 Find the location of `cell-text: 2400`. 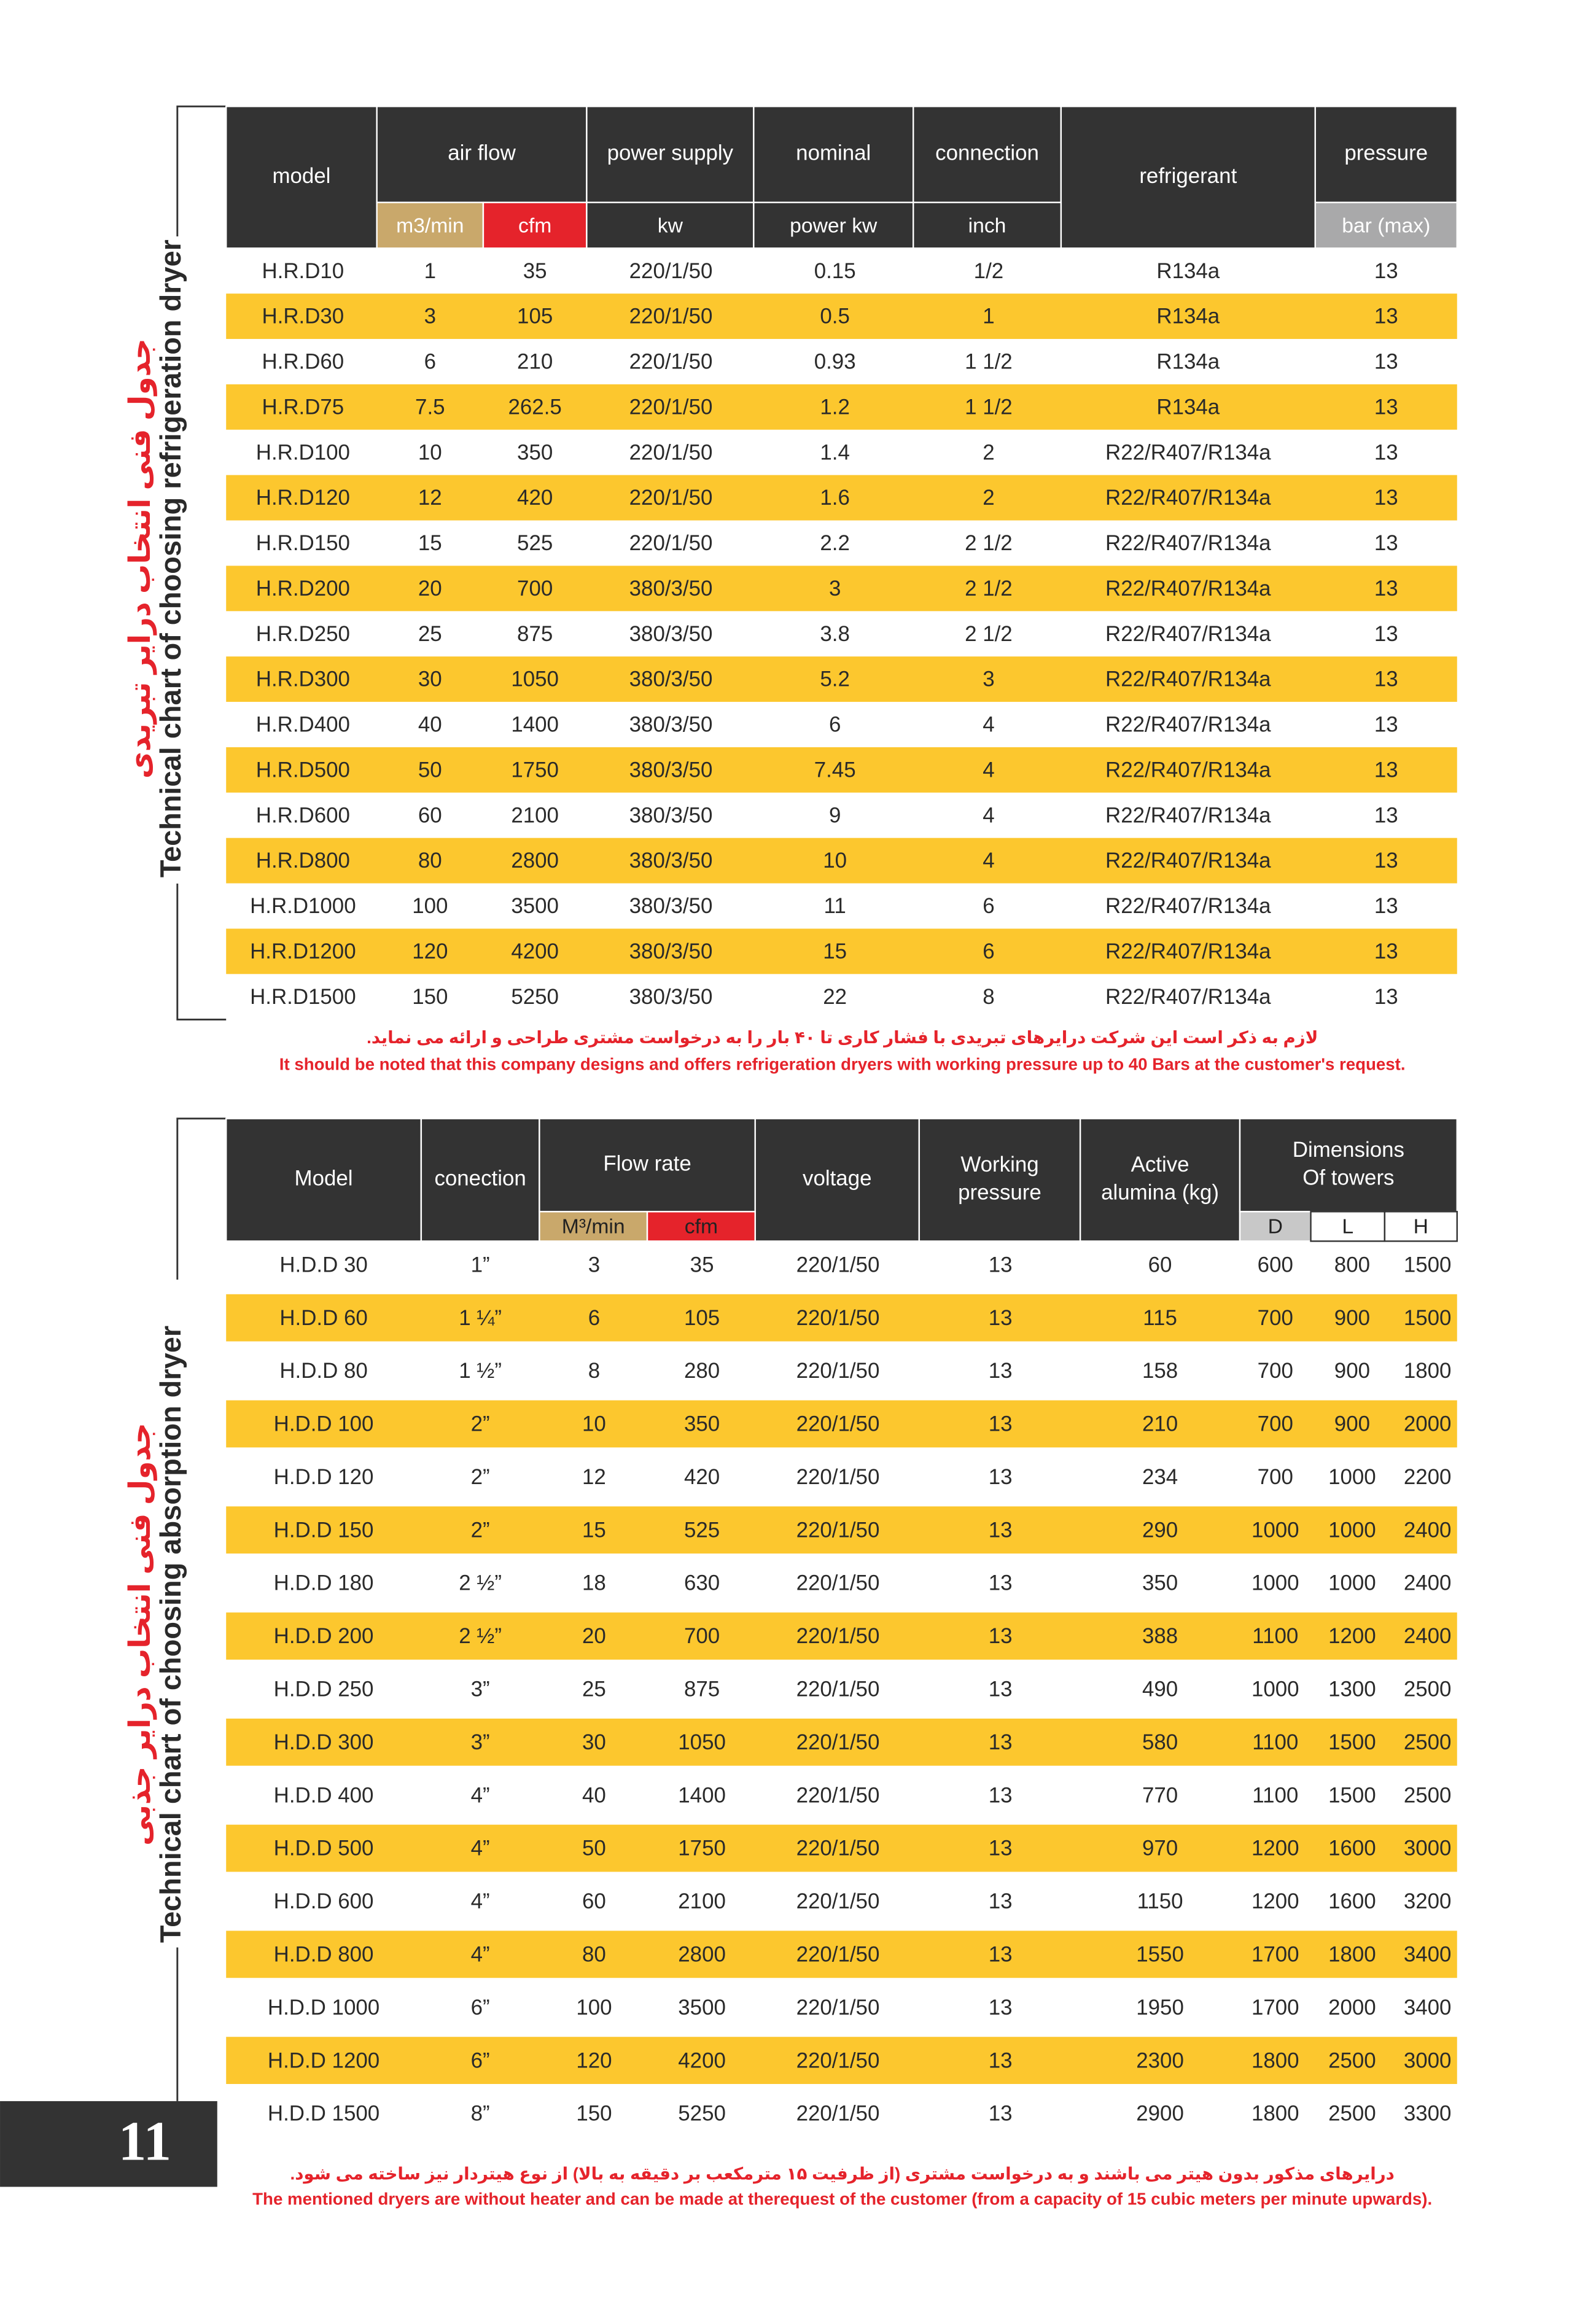

cell-text: 2400 is located at coordinates (1428, 1636).